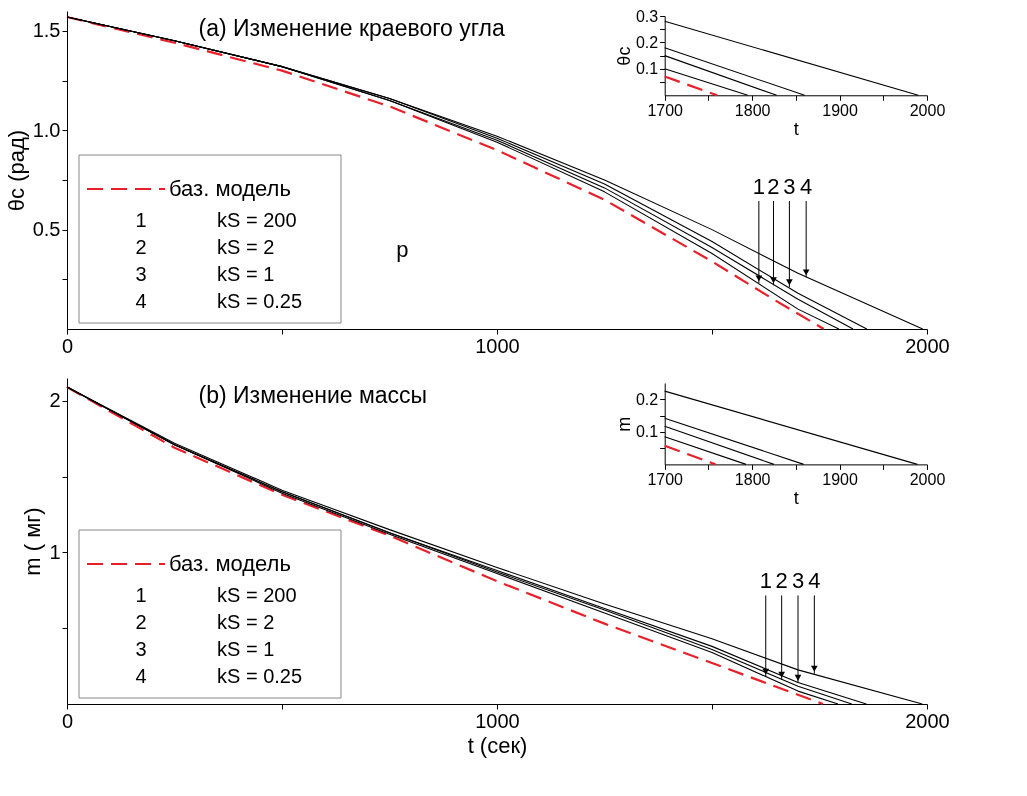  What do you see at coordinates (46, 129) in the screenshot?
I see `y-tick-label: 1.0` at bounding box center [46, 129].